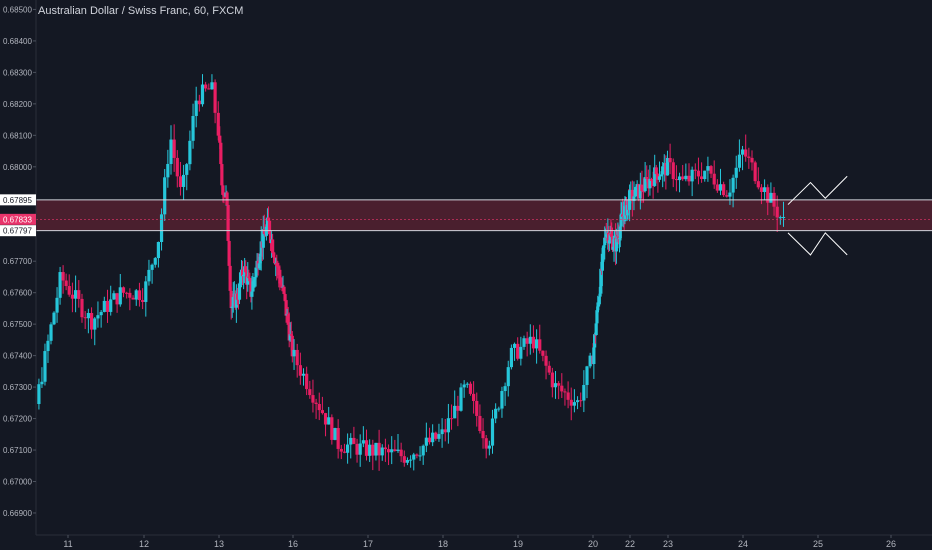 This screenshot has width=932, height=550. I want to click on y-tick-label: 0.68000, so click(17, 167).